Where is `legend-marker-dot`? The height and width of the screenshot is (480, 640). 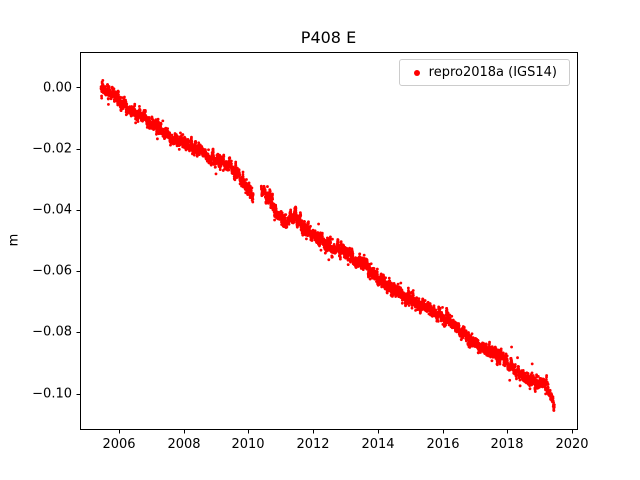
legend-marker-dot is located at coordinates (416, 72).